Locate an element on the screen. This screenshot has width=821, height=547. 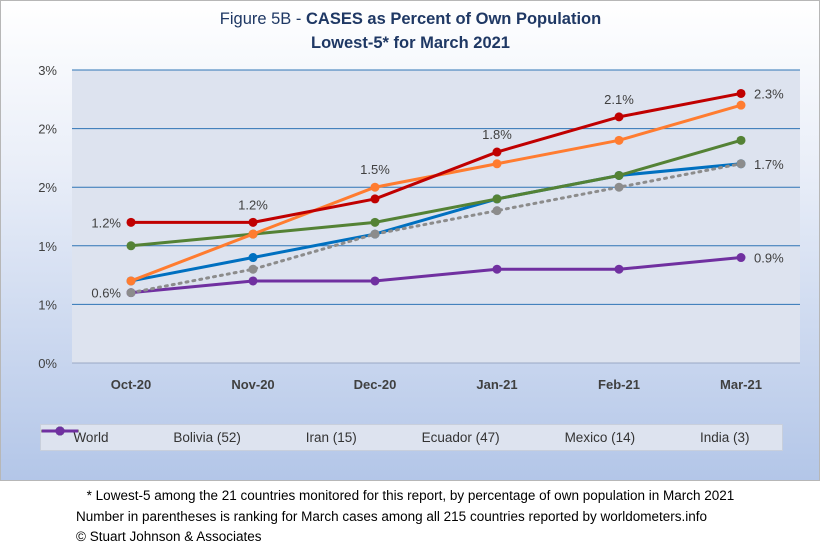
data-label: 2.1% is located at coordinates (619, 99).